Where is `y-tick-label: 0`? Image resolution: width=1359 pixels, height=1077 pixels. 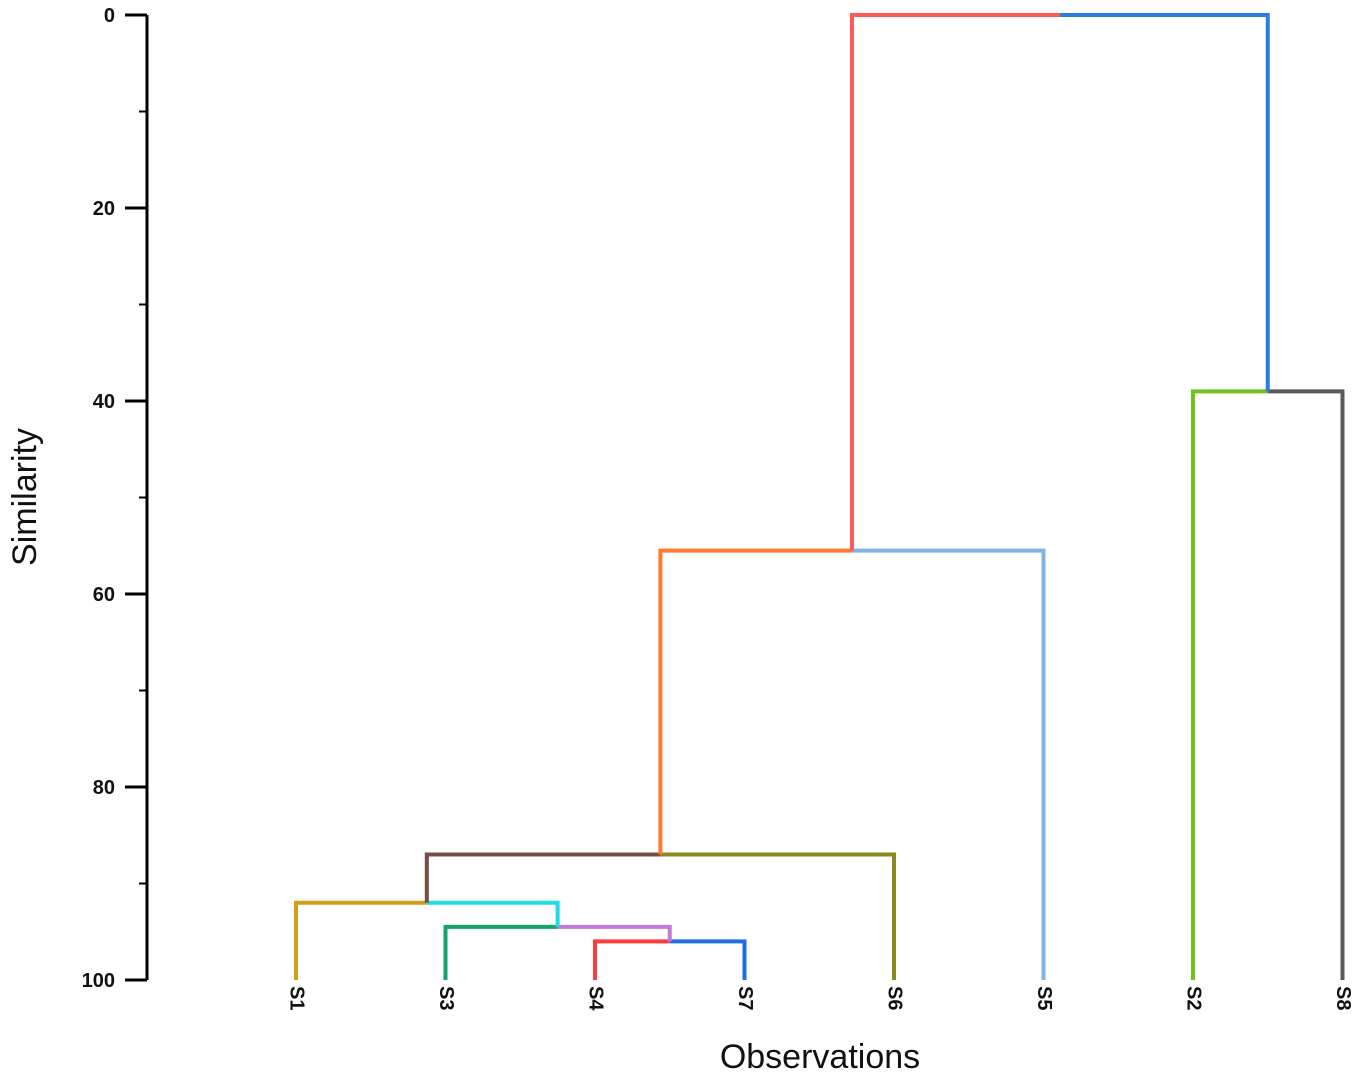 y-tick-label: 0 is located at coordinates (109, 16).